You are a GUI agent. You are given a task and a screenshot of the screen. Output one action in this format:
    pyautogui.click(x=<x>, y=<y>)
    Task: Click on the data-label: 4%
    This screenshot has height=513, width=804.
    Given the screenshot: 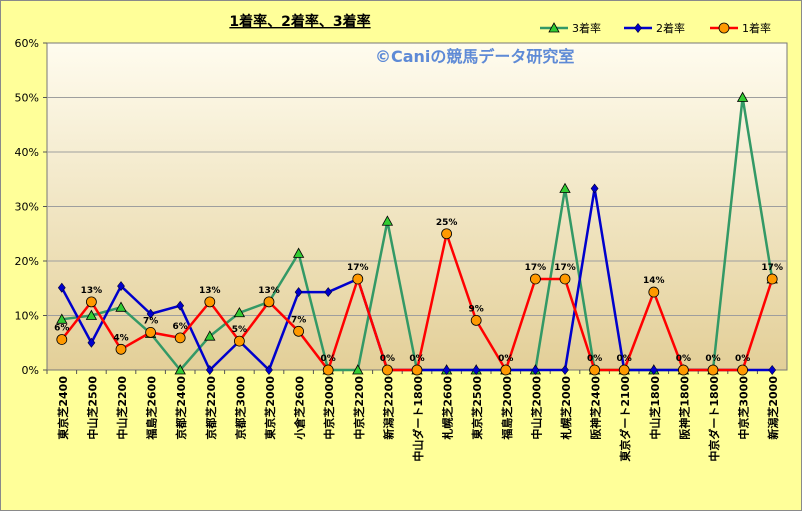 What is the action you would take?
    pyautogui.click(x=120, y=338)
    